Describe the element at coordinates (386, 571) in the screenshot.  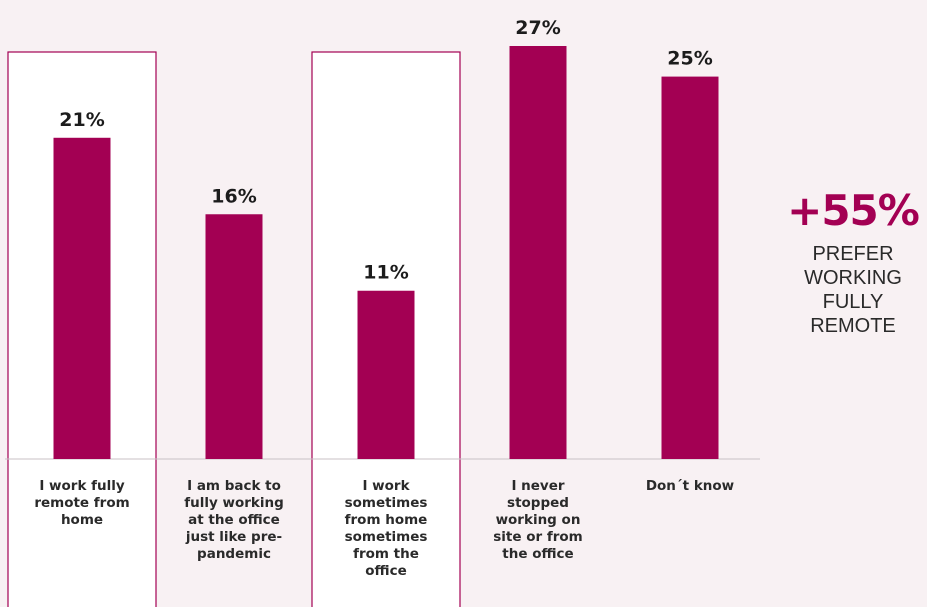
I see `category-label-line: office` at that location.